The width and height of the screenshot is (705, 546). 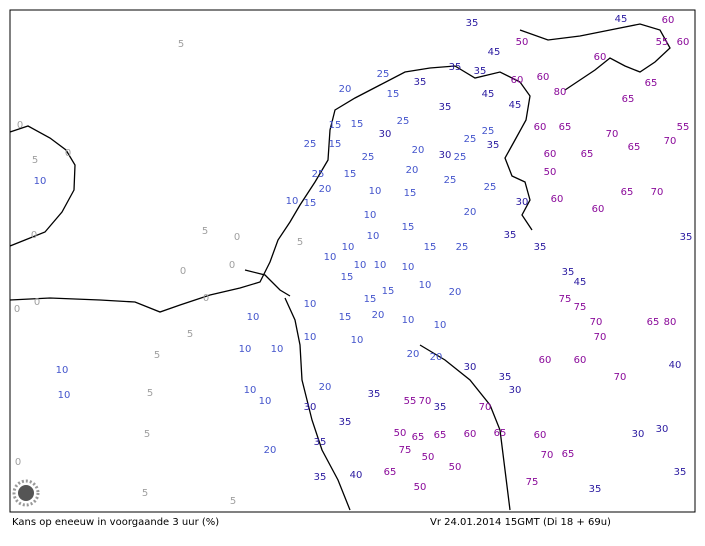 I want to click on logo, so click(x=26, y=493).